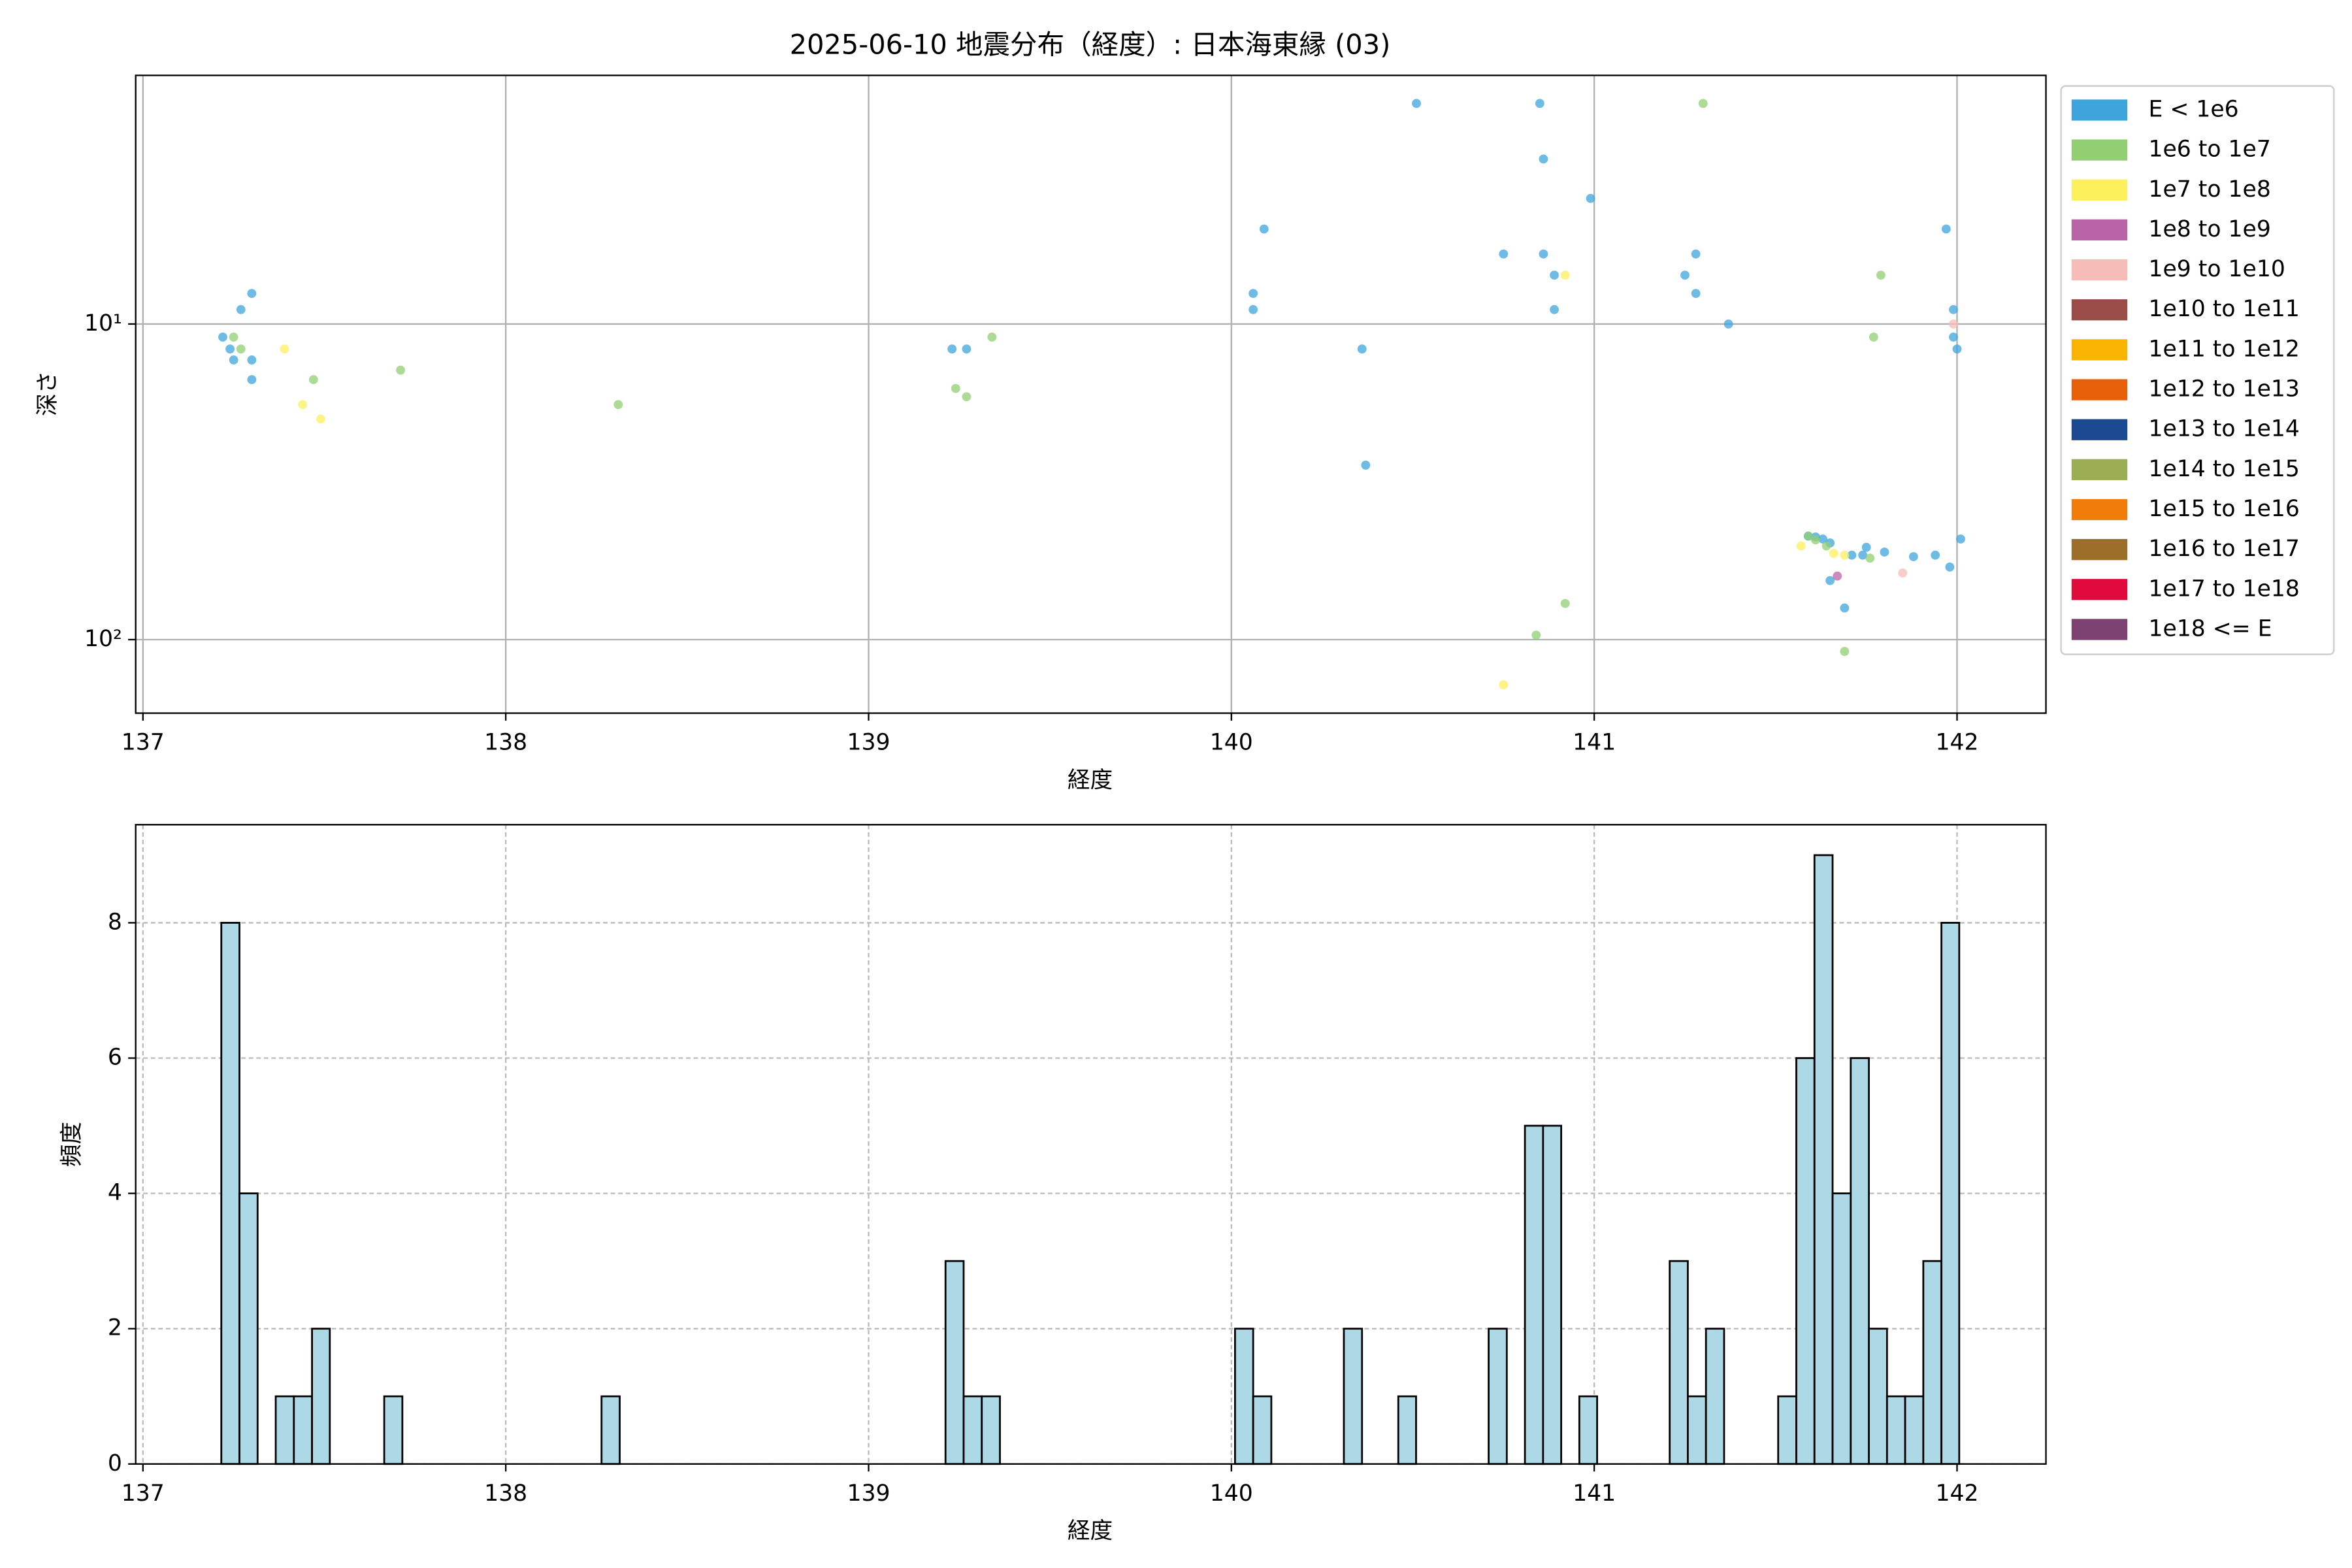 The height and width of the screenshot is (1568, 2352). What do you see at coordinates (115, 1463) in the screenshot?
I see `y-tick-label: 0` at bounding box center [115, 1463].